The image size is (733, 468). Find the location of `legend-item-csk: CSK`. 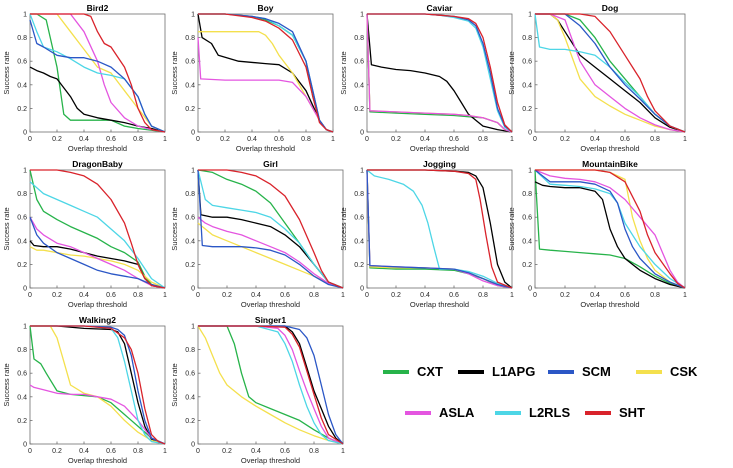

legend-item-csk: CSK is located at coordinates (666, 371).